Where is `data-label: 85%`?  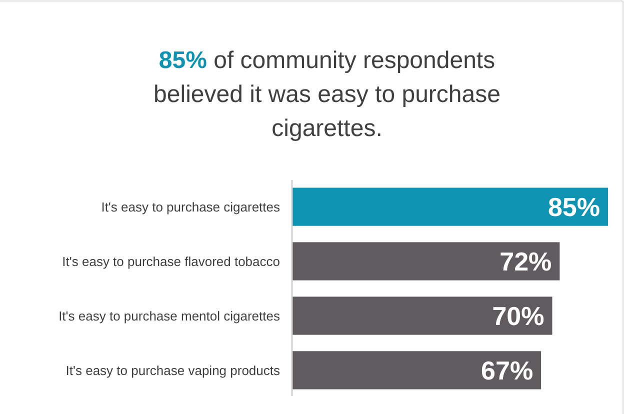
data-label: 85% is located at coordinates (574, 207).